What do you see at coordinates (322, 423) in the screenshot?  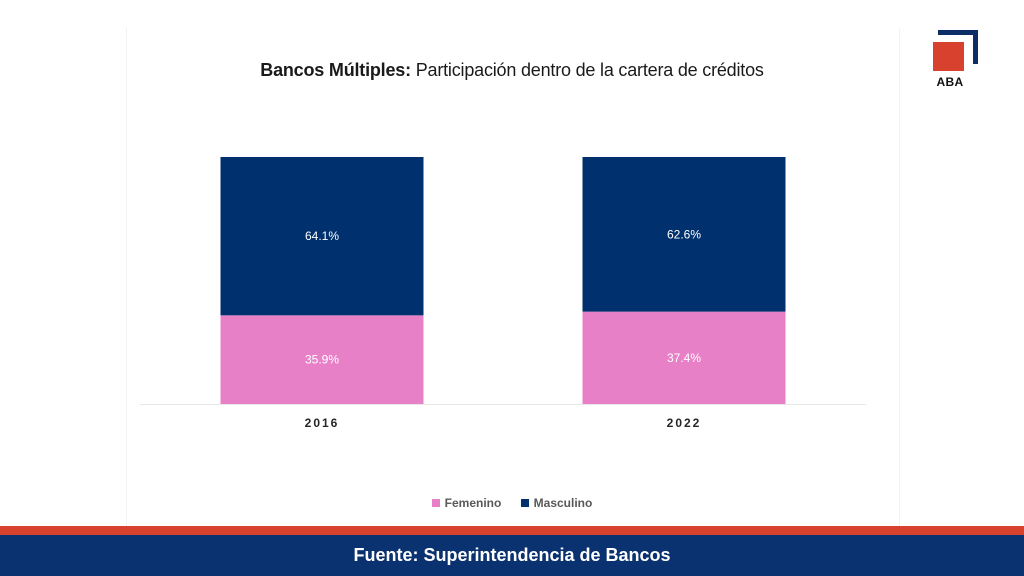 I see `x-tick-label-2016: 2016` at bounding box center [322, 423].